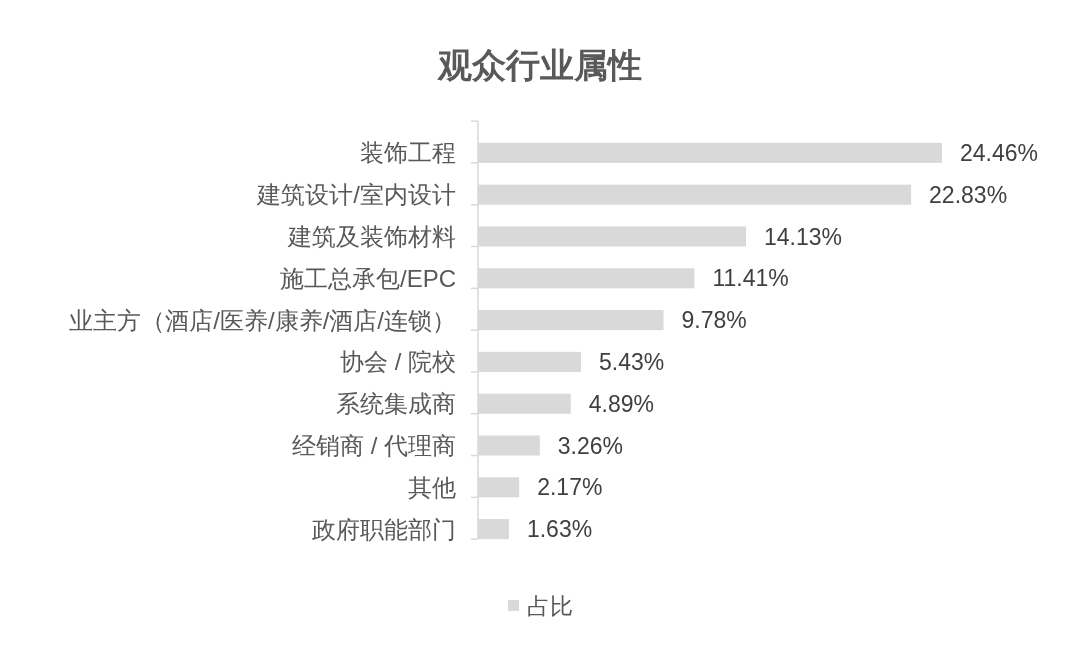  I want to click on data-label: 5.43%, so click(632, 361).